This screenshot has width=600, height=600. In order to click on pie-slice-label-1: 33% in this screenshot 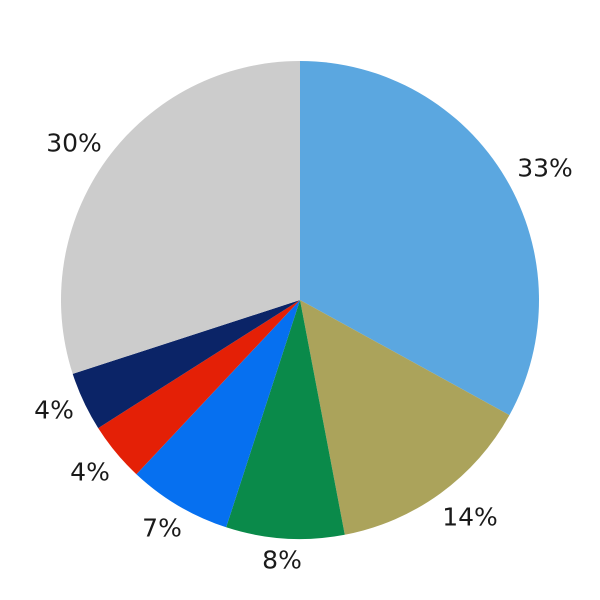, I will do `click(545, 168)`.